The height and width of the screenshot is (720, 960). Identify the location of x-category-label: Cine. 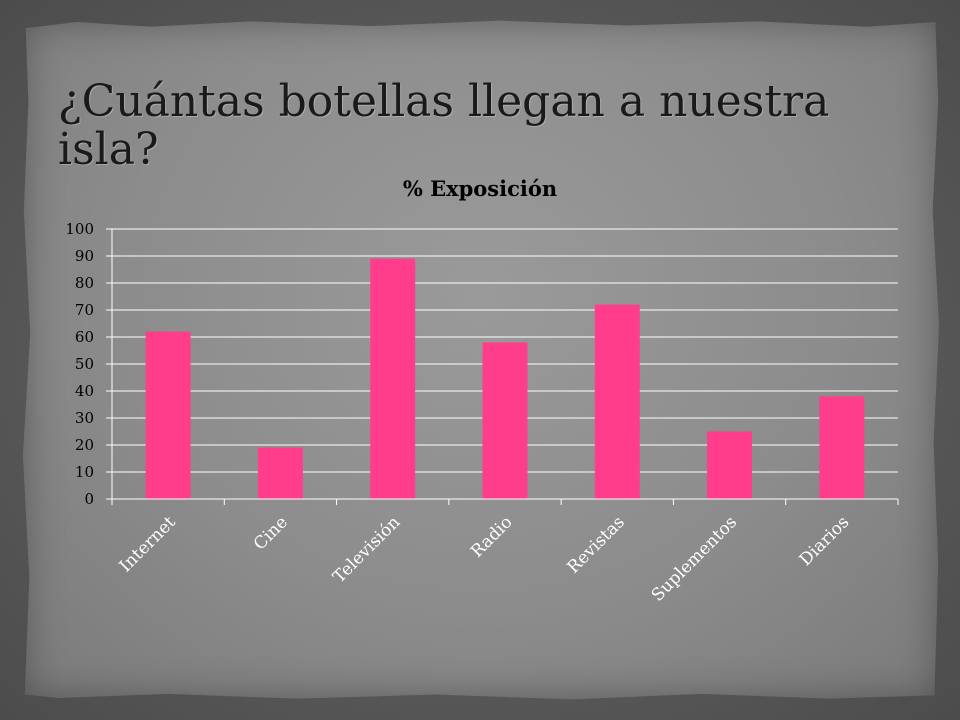
(271, 533).